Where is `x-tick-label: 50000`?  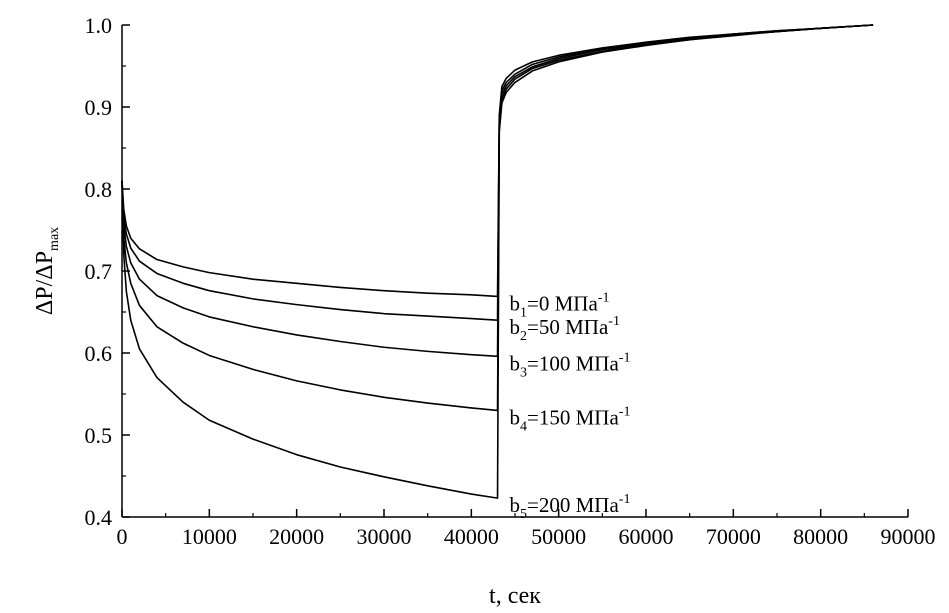
x-tick-label: 50000 is located at coordinates (558, 536).